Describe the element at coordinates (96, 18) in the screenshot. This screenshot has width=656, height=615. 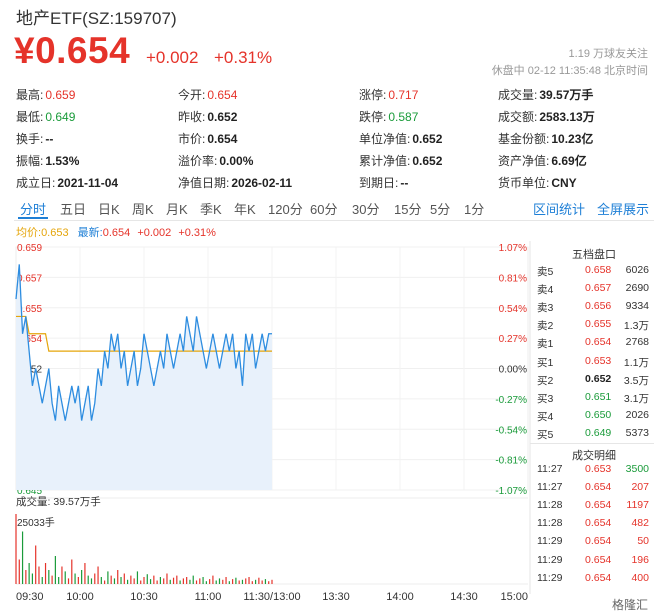
I see `security-title: 地产ETF(SZ:159707)` at that location.